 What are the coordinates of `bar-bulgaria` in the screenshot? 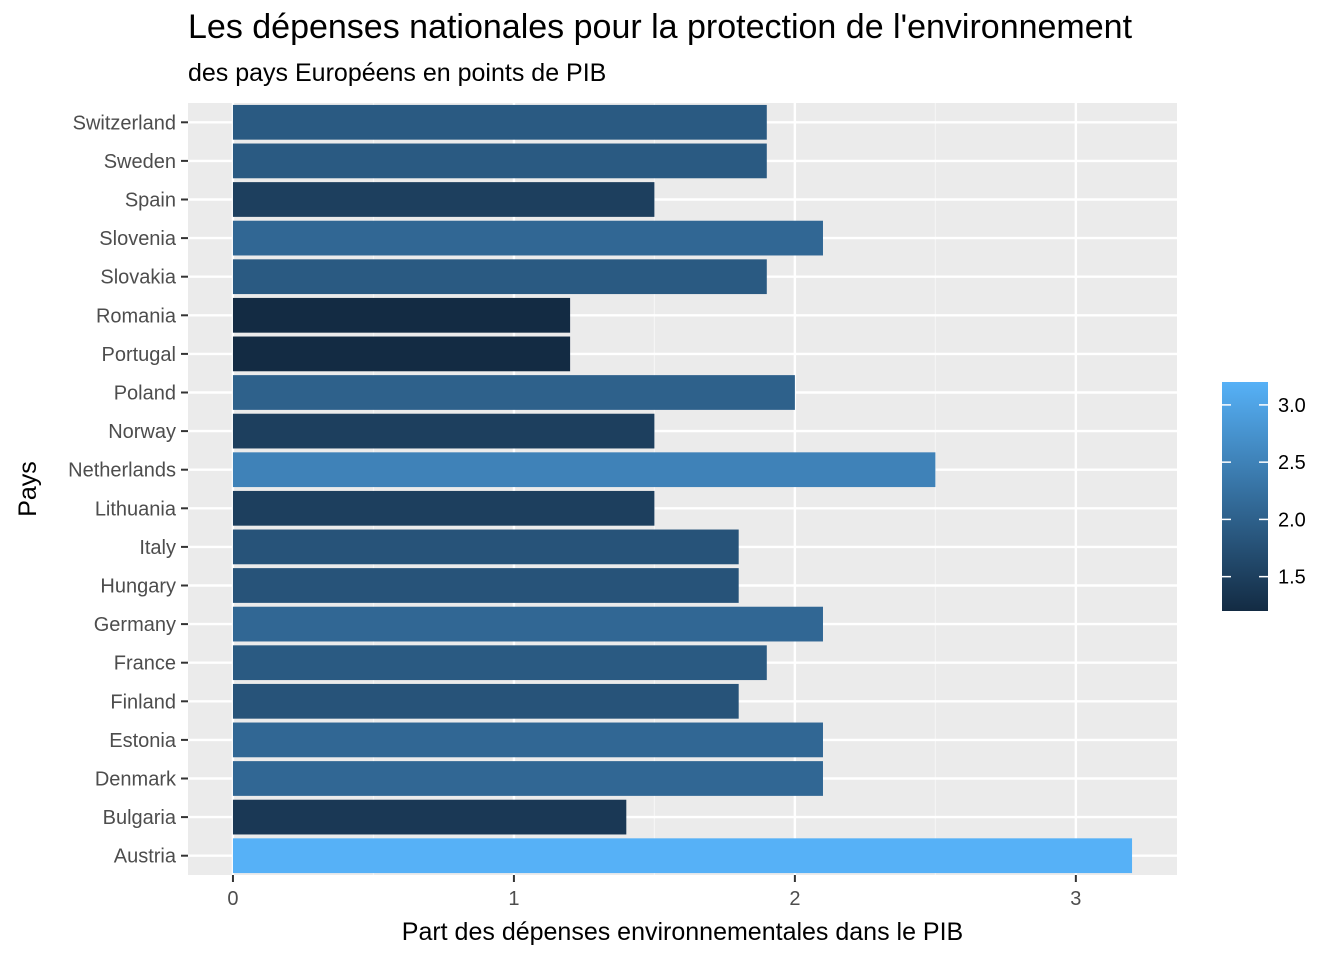 It's located at (429, 817).